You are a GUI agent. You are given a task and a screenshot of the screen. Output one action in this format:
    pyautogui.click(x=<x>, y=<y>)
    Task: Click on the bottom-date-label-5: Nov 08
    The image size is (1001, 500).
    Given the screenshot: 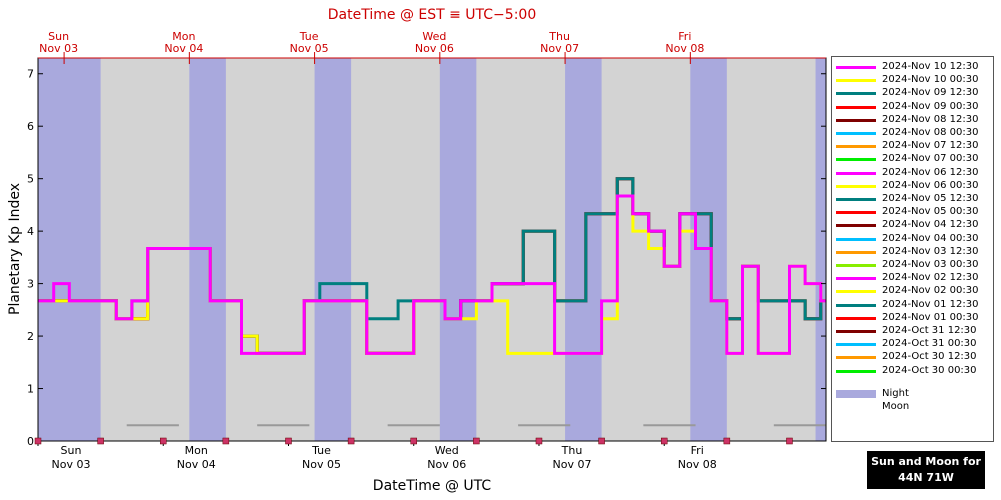 What is the action you would take?
    pyautogui.click(x=697, y=464)
    